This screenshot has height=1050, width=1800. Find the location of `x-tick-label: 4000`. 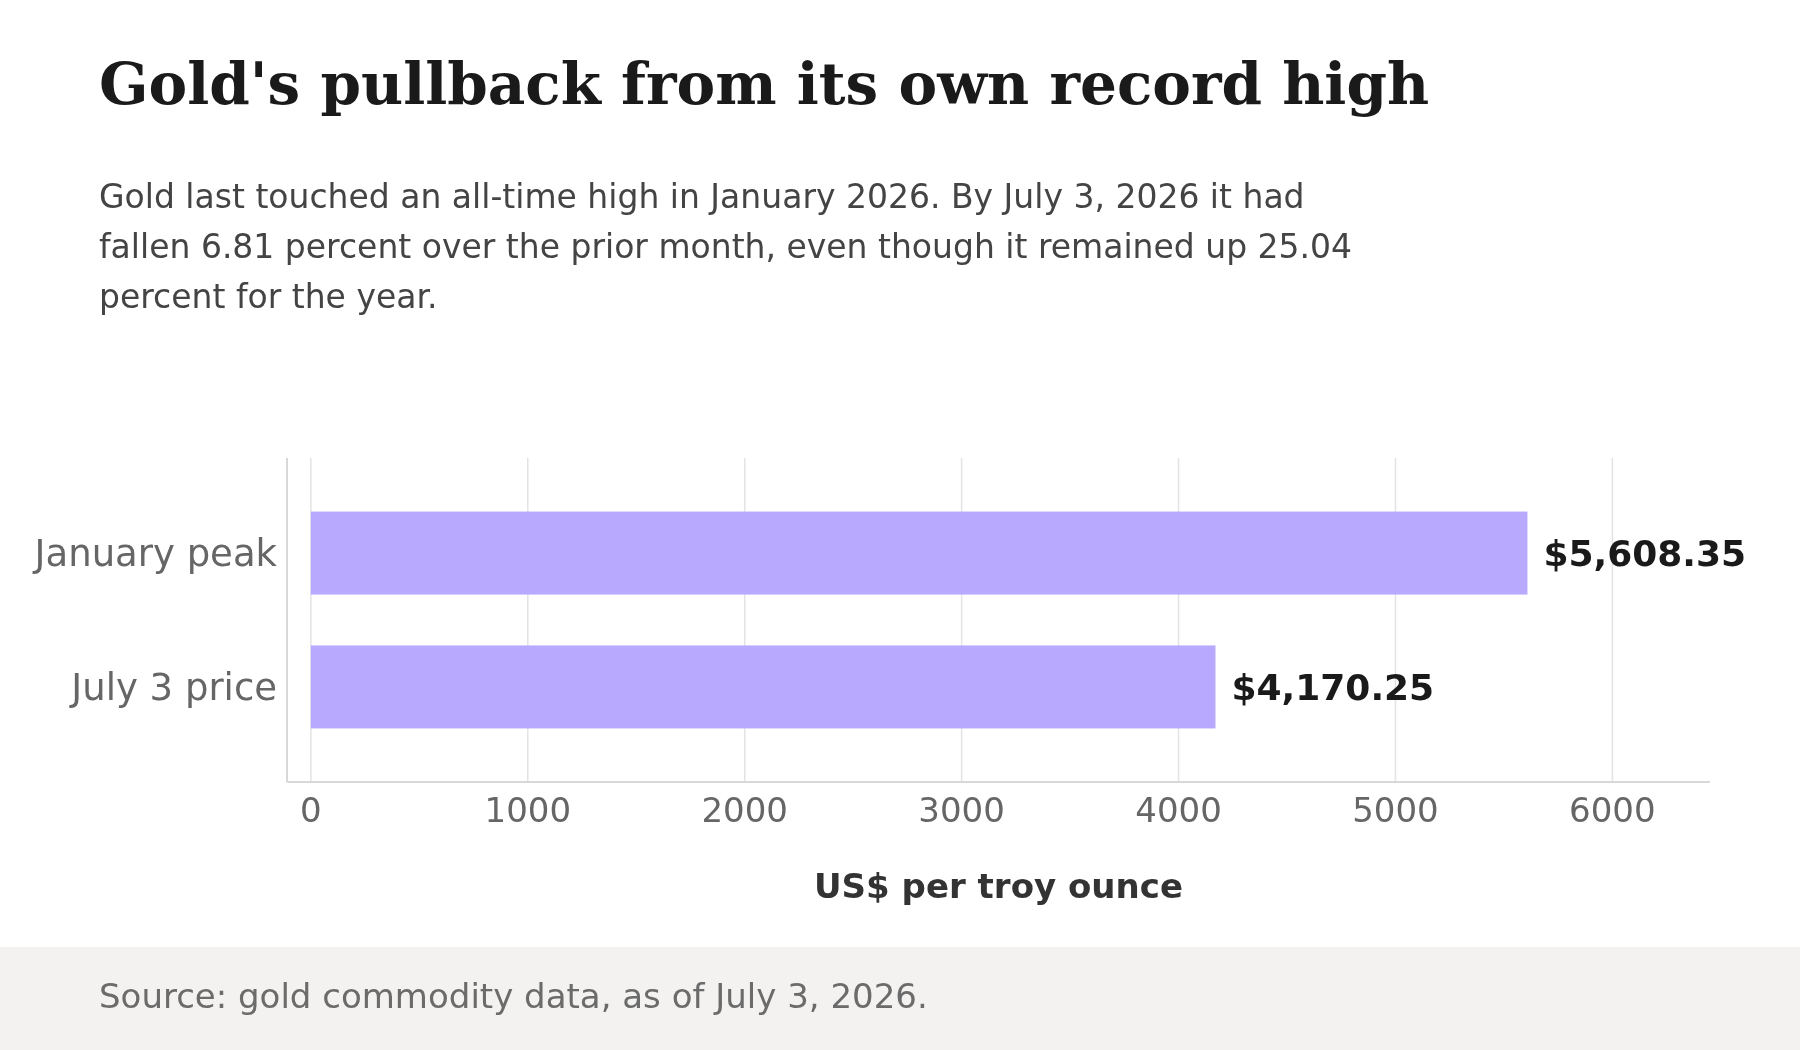

x-tick-label: 4000 is located at coordinates (1178, 810).